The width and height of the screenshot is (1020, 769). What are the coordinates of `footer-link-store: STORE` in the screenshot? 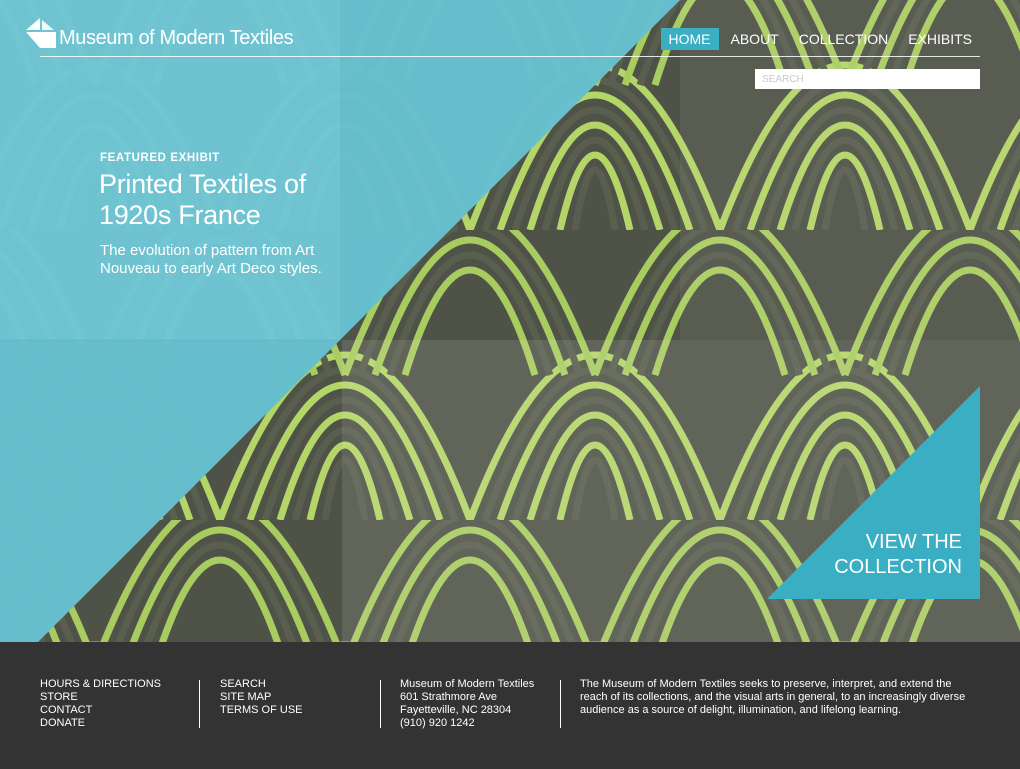 It's located at (59, 697).